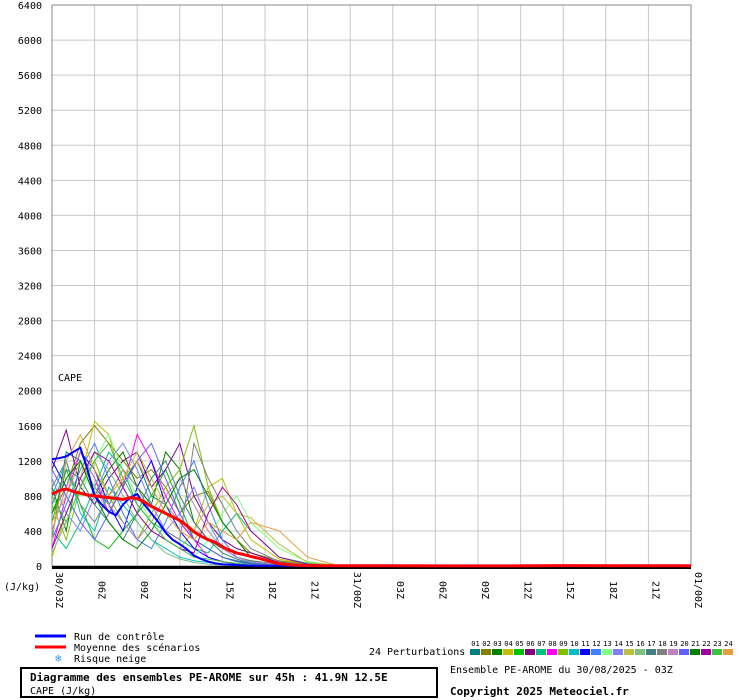 Image resolution: width=740 pixels, height=700 pixels. What do you see at coordinates (695, 644) in the screenshot?
I see `perturbation-number: 21` at bounding box center [695, 644].